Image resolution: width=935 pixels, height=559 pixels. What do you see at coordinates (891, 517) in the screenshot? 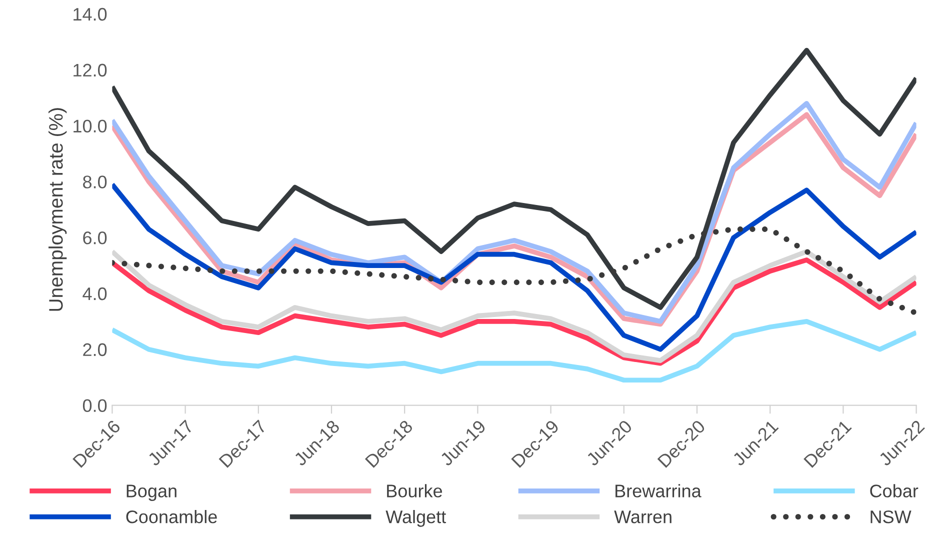
I see `legend-label: NSW` at bounding box center [891, 517].